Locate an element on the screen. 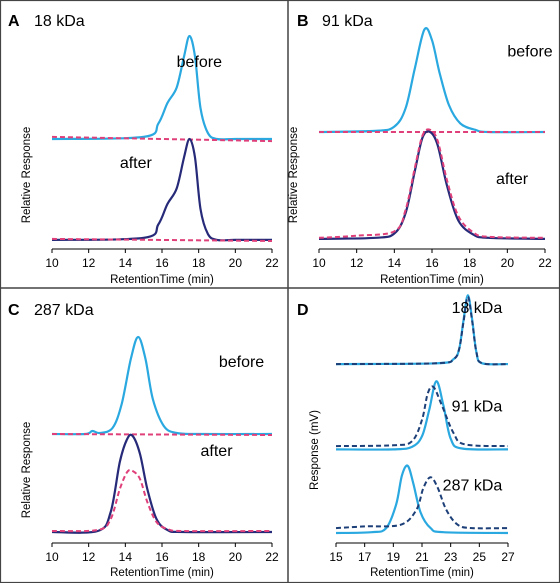 The width and height of the screenshot is (560, 583). trace-label: 91 kDa is located at coordinates (477, 407).